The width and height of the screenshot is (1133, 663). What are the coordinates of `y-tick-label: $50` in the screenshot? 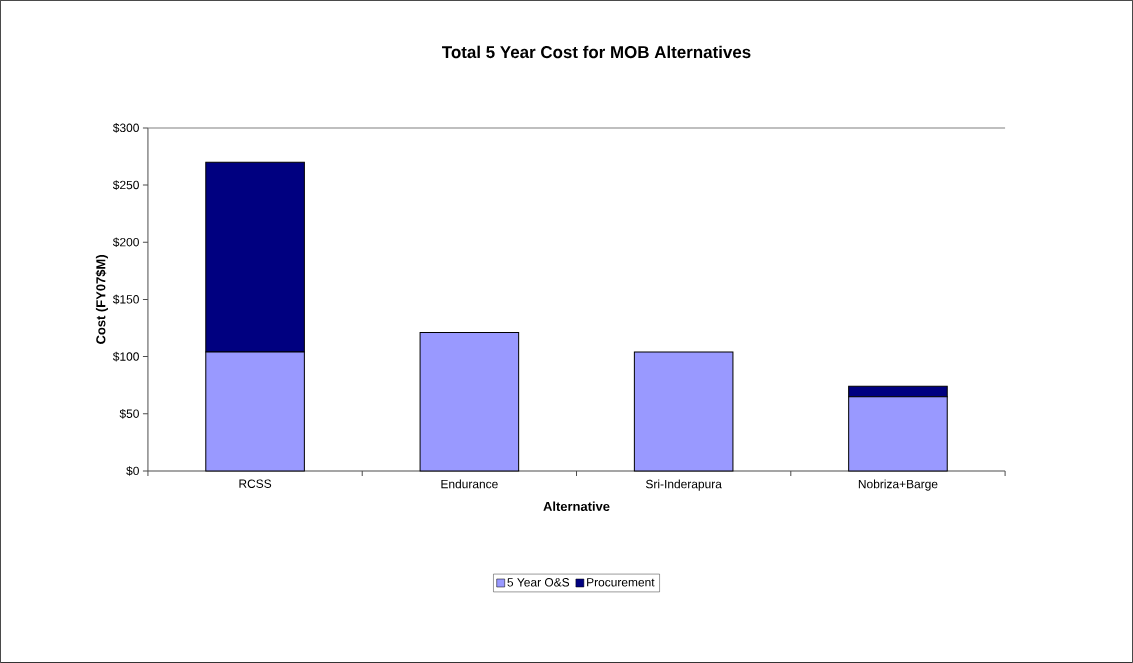 It's located at (129, 414).